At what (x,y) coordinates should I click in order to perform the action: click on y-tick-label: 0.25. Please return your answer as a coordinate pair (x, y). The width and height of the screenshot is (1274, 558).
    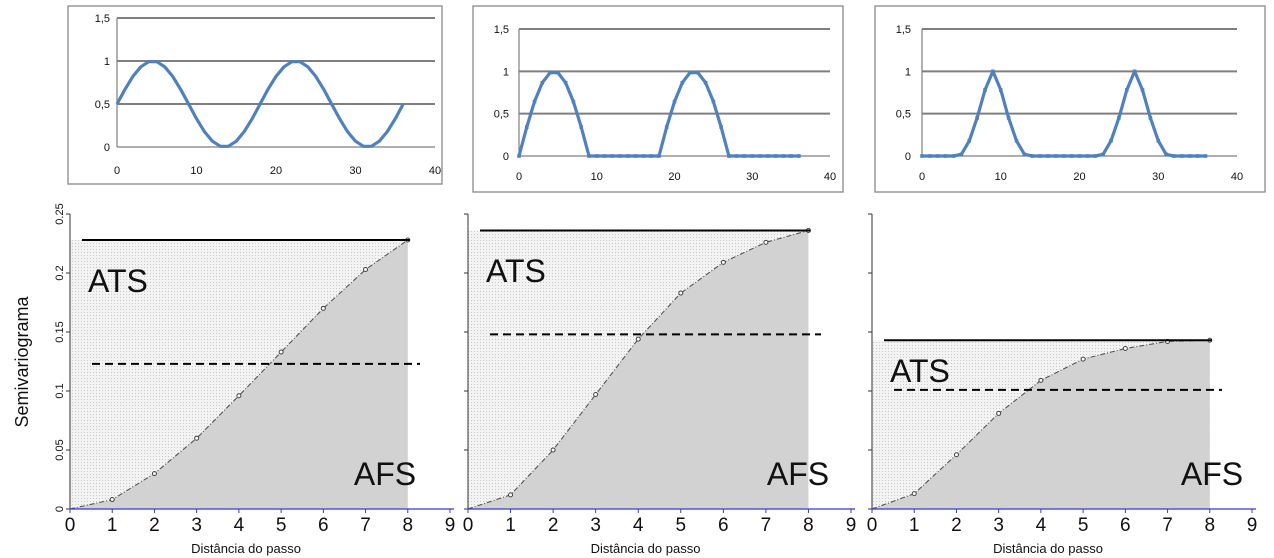
    Looking at the image, I should click on (60, 213).